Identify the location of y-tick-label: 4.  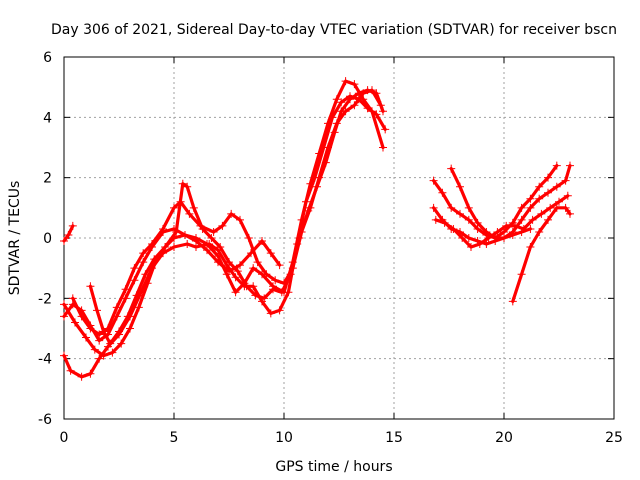
(47, 118).